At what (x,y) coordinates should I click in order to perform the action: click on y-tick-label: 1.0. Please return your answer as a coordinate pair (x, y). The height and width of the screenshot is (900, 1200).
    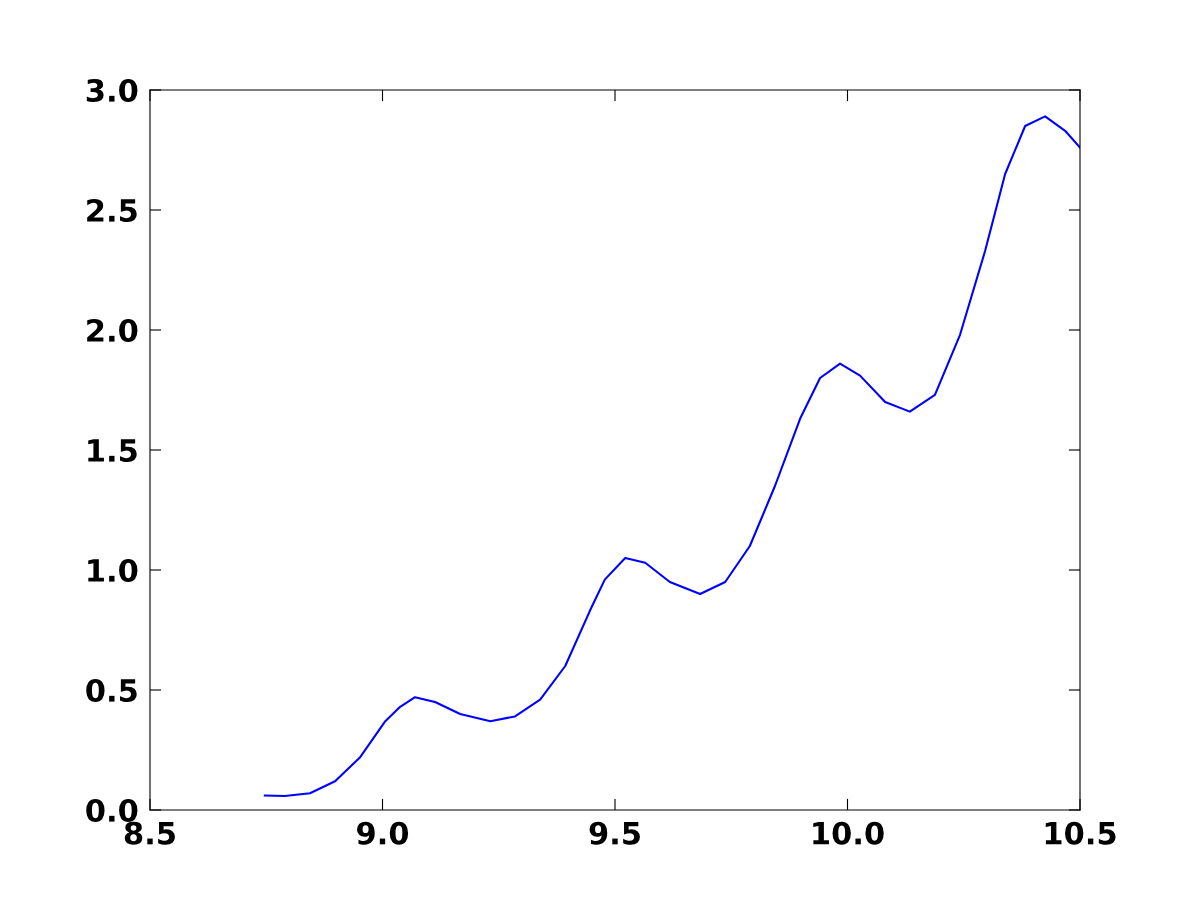
    Looking at the image, I should click on (113, 570).